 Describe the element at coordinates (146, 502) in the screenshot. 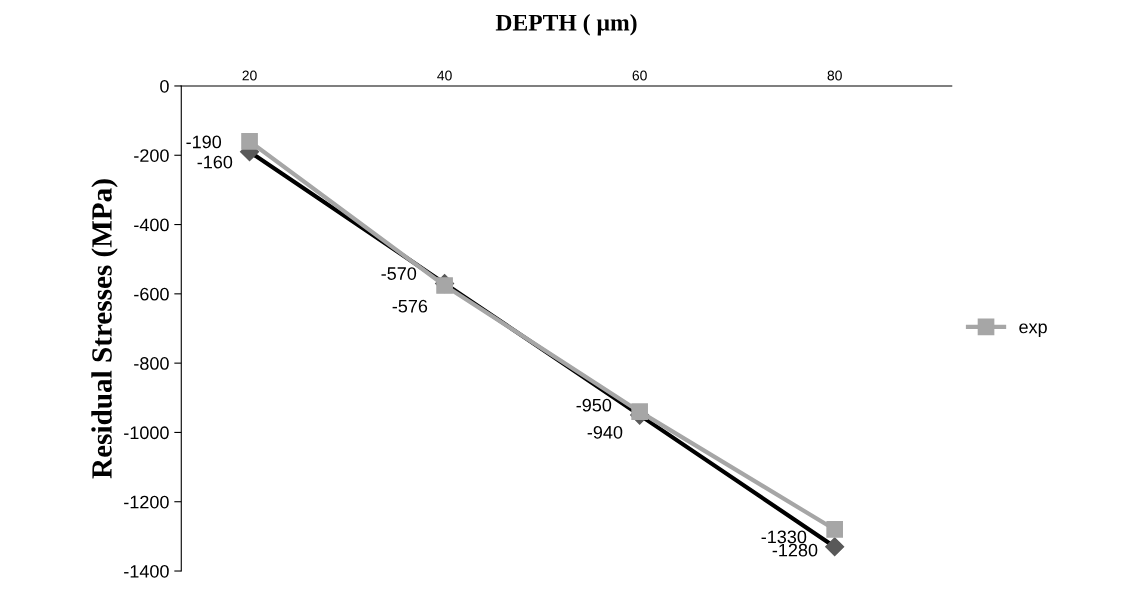

I see `y-tick-label: -1200` at that location.